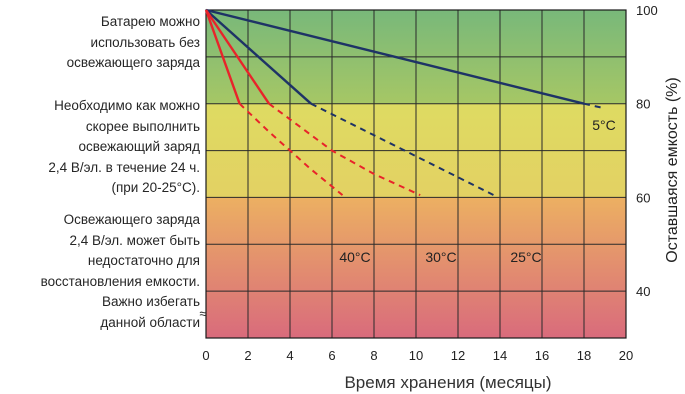  I want to click on series-40c-solid-line, so click(222, 57).